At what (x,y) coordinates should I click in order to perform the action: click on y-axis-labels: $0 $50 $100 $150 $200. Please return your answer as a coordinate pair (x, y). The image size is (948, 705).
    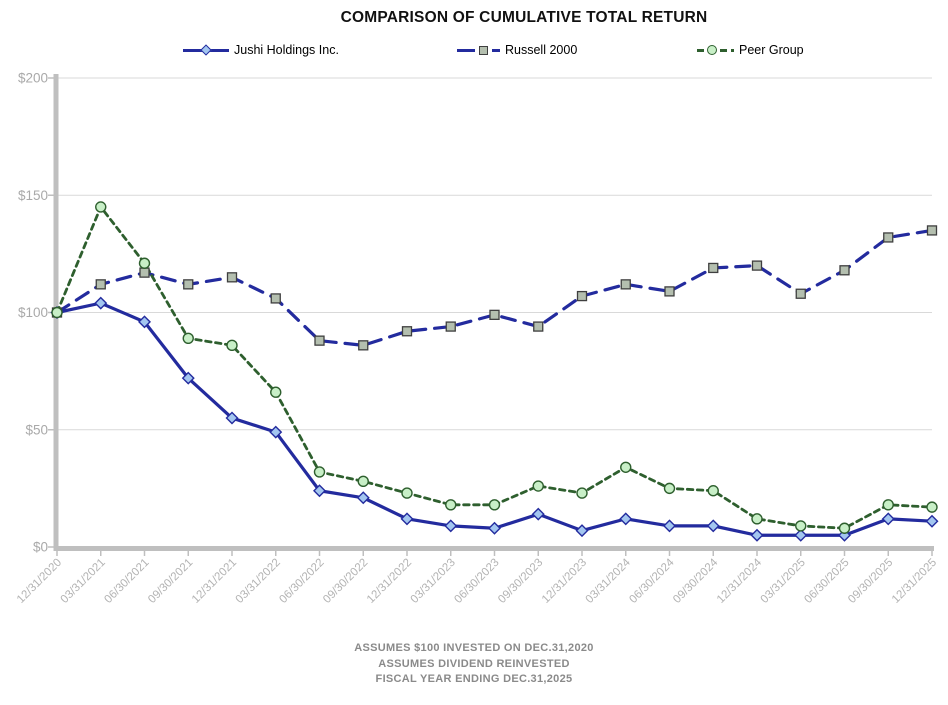
    Looking at the image, I should click on (33, 313).